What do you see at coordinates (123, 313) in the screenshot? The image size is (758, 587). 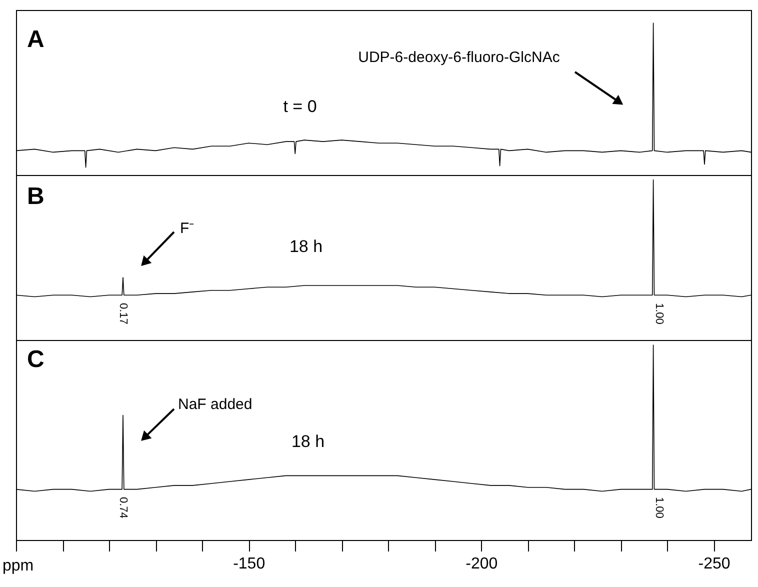 I see `annotation: 0.17` at bounding box center [123, 313].